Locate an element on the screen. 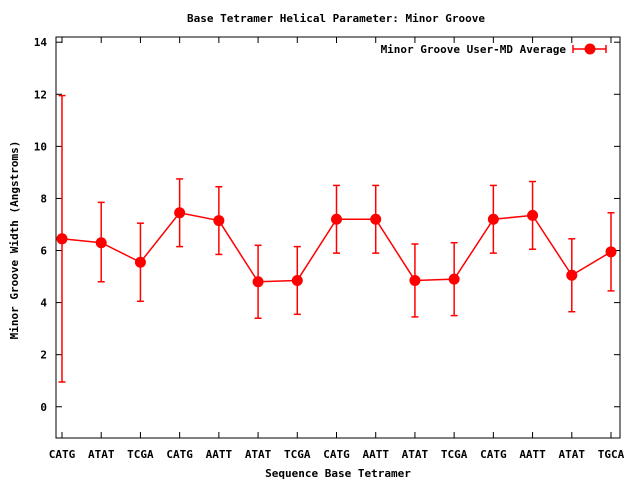 This screenshot has width=640, height=480. y-tick-label: 0 is located at coordinates (43, 407).